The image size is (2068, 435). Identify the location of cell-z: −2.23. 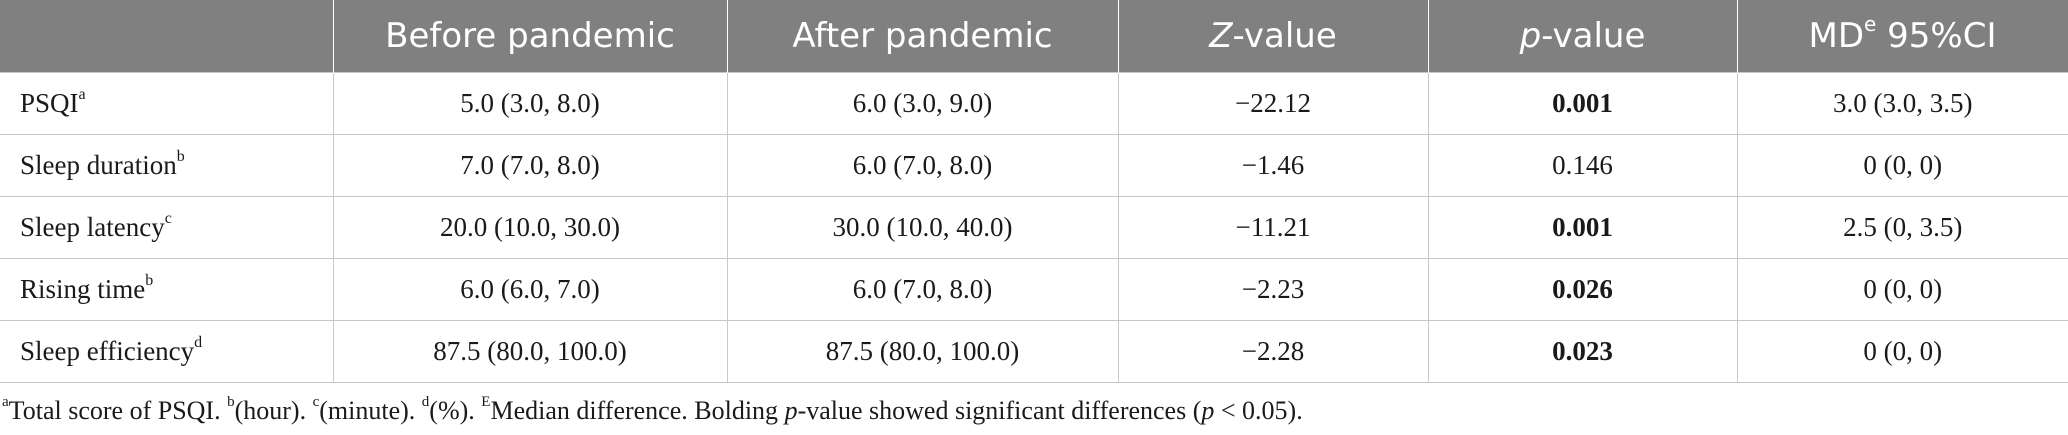
(1273, 289).